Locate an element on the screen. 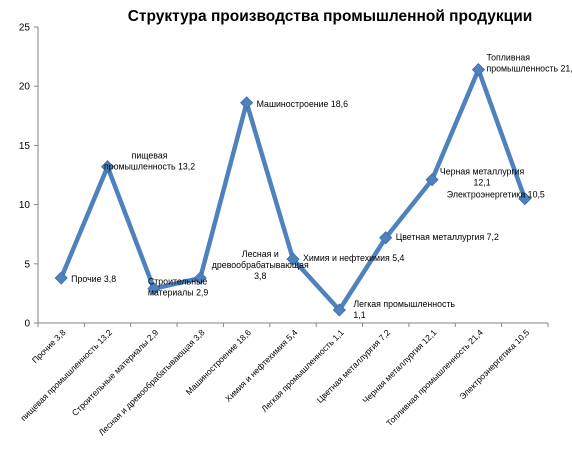 This screenshot has width=572, height=455. y-tick-label: 20 is located at coordinates (25, 87).